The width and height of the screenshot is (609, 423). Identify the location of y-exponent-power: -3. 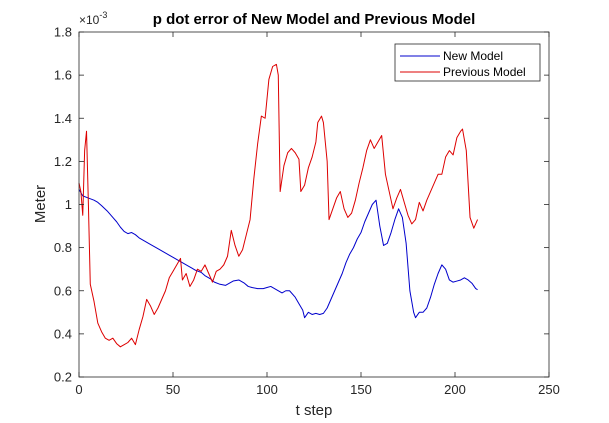
(103, 15).